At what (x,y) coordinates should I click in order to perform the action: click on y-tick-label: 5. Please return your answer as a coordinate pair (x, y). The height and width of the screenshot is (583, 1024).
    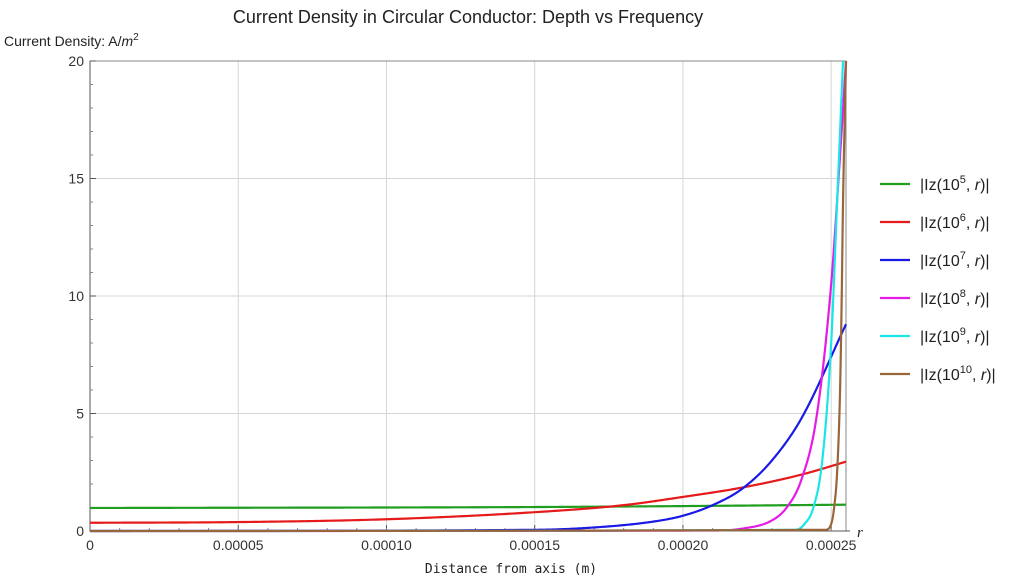
    Looking at the image, I should click on (80, 414).